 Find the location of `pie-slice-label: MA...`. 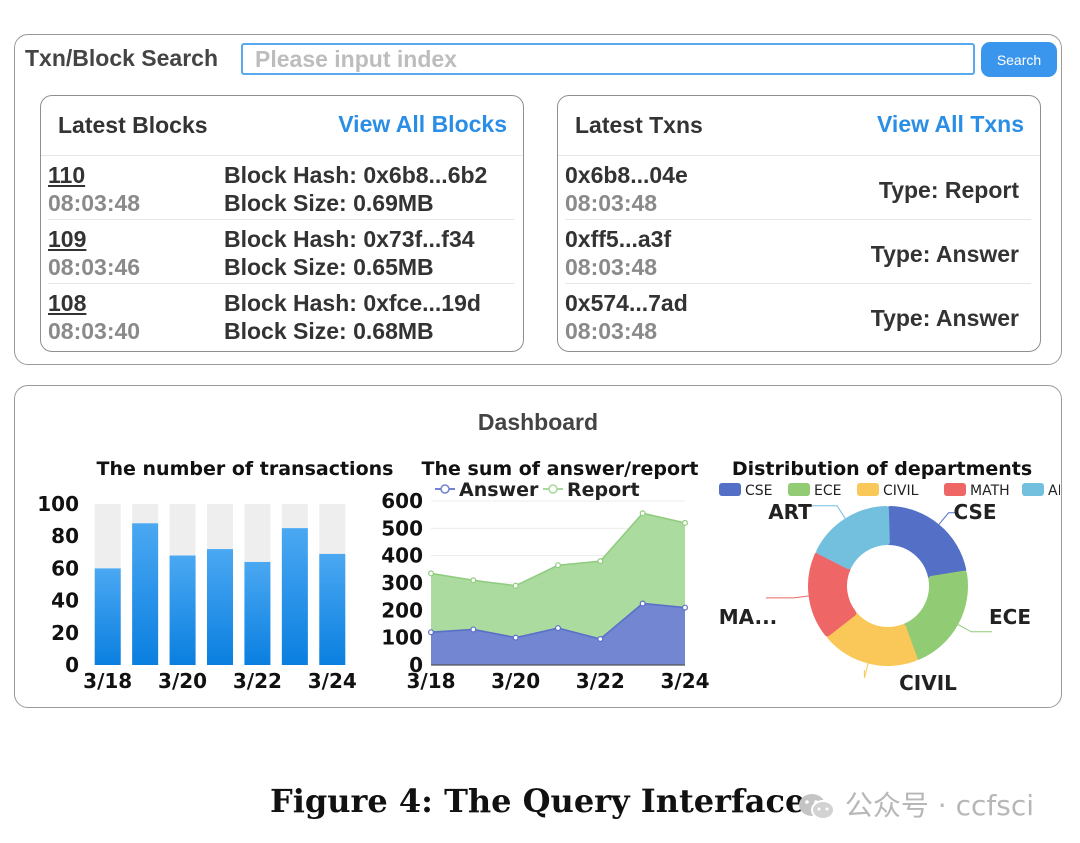

pie-slice-label: MA... is located at coordinates (748, 617).